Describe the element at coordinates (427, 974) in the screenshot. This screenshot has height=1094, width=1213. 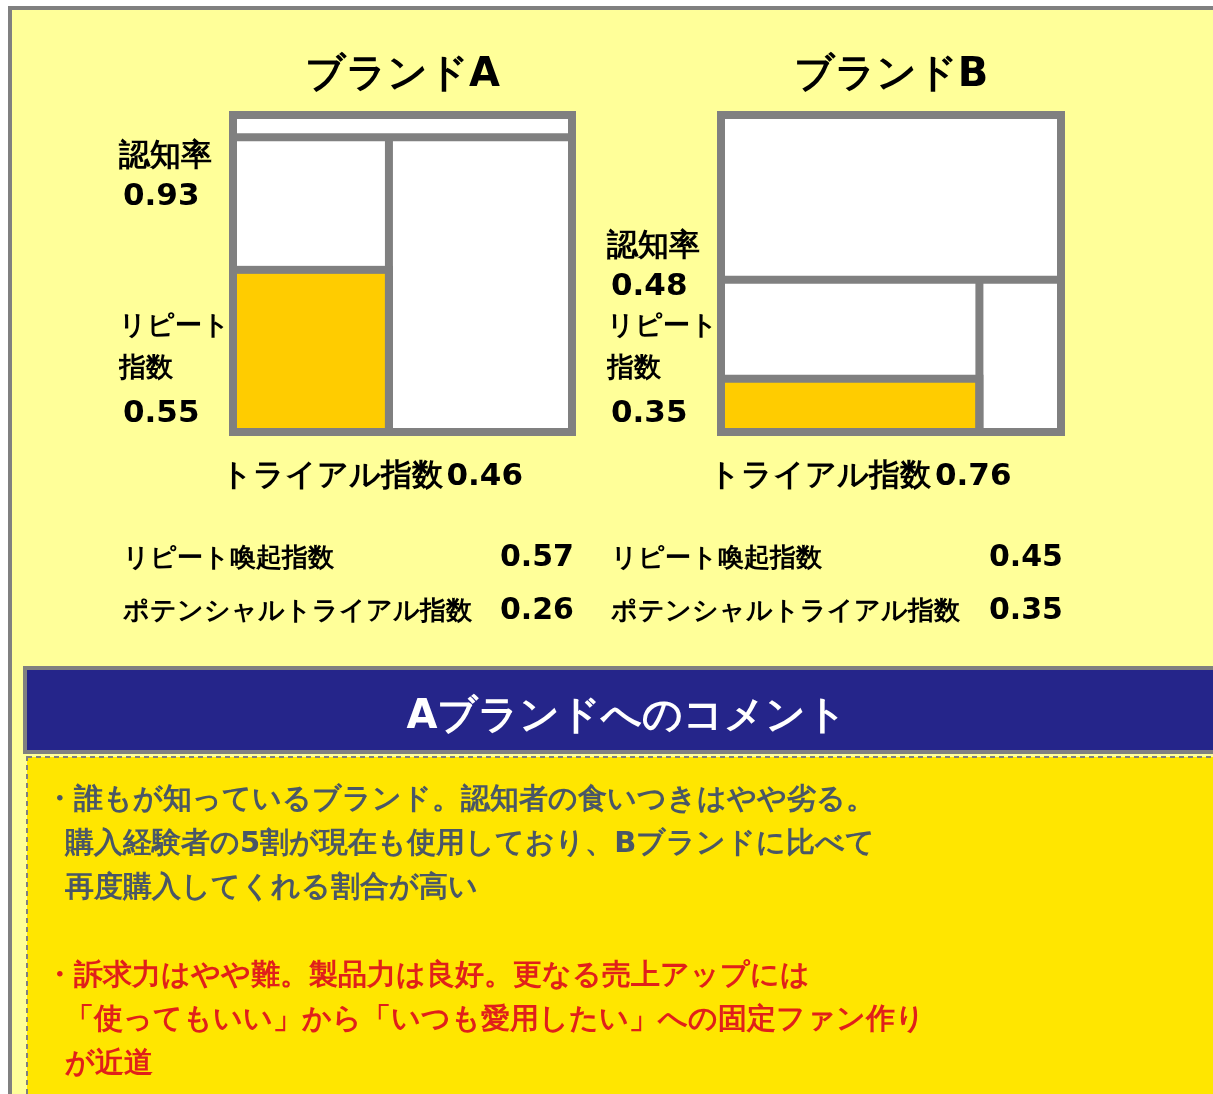
I see `text: ・訴求力はやや難。製品力は良好。更なる売上アップには` at that location.